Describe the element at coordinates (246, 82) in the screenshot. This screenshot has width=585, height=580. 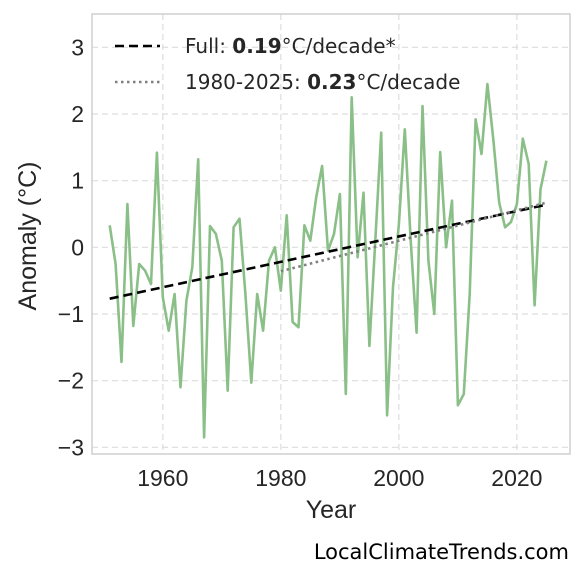
I see `legend-series-name: 1980-2025:` at that location.